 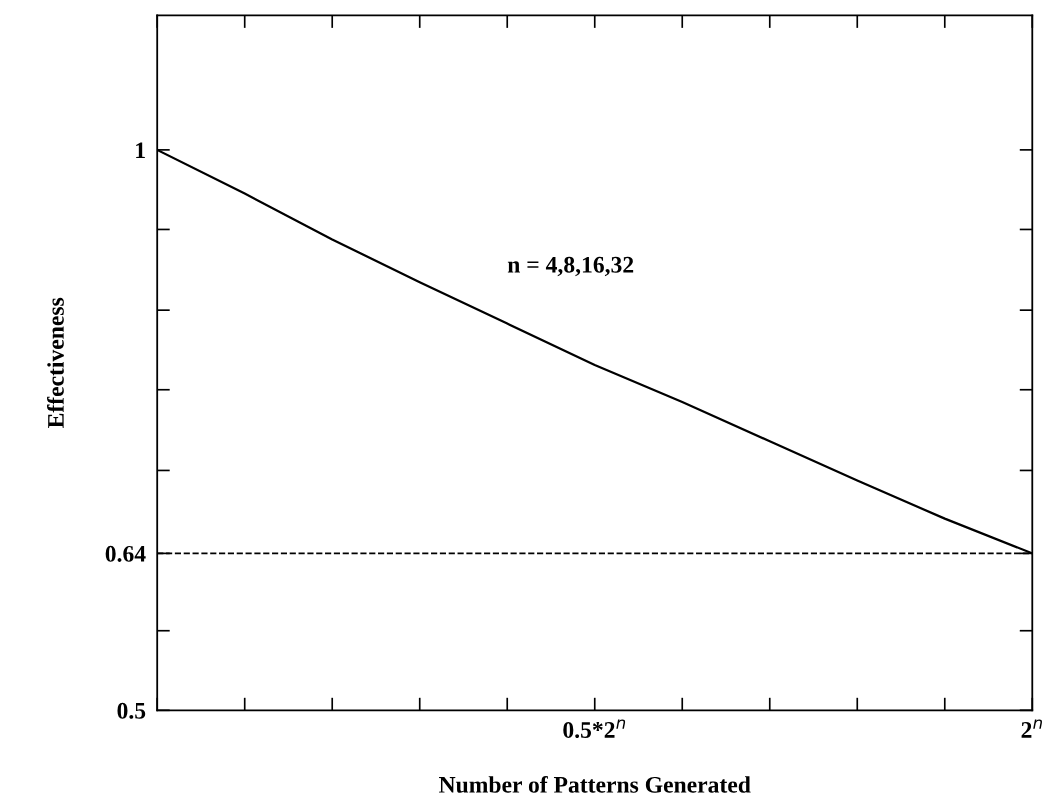 What do you see at coordinates (1031, 728) in the screenshot?
I see `x-tick-label: 2$^{n}$` at bounding box center [1031, 728].